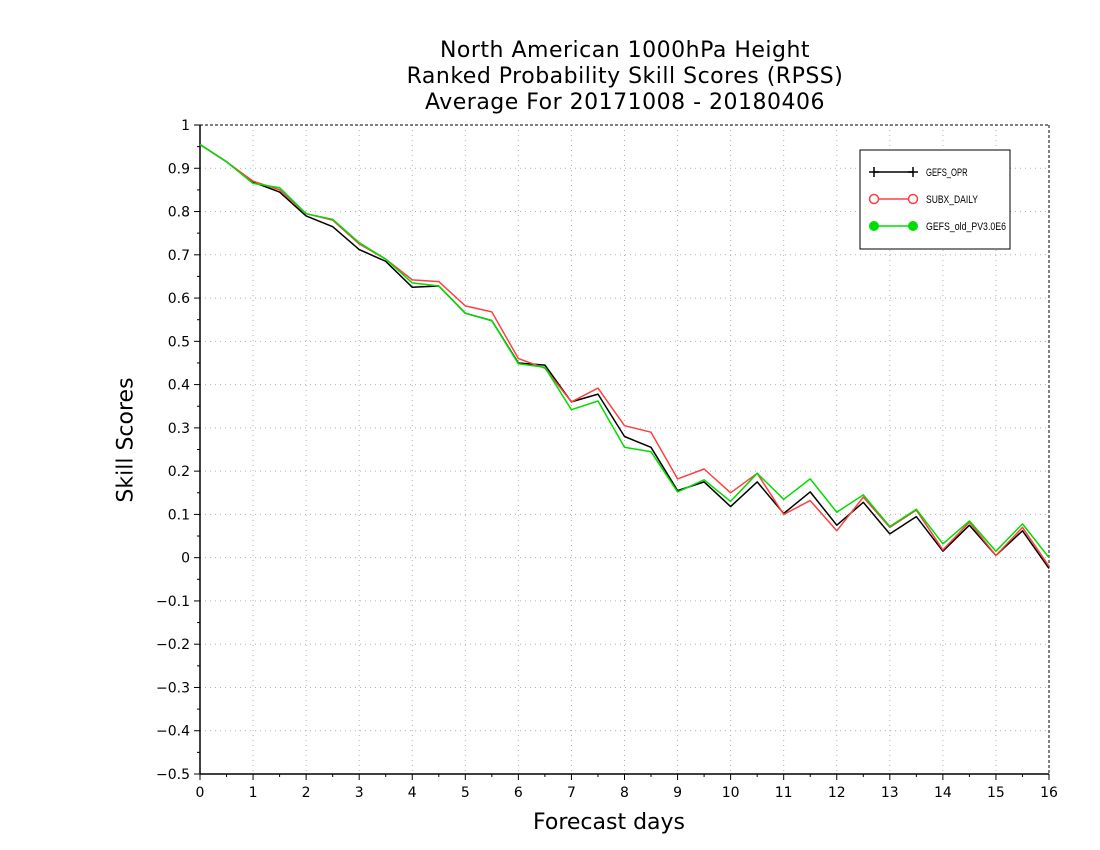 This screenshot has height=850, width=1100. Describe the element at coordinates (173, 602) in the screenshot. I see `y-tick-label: −0.1` at that location.